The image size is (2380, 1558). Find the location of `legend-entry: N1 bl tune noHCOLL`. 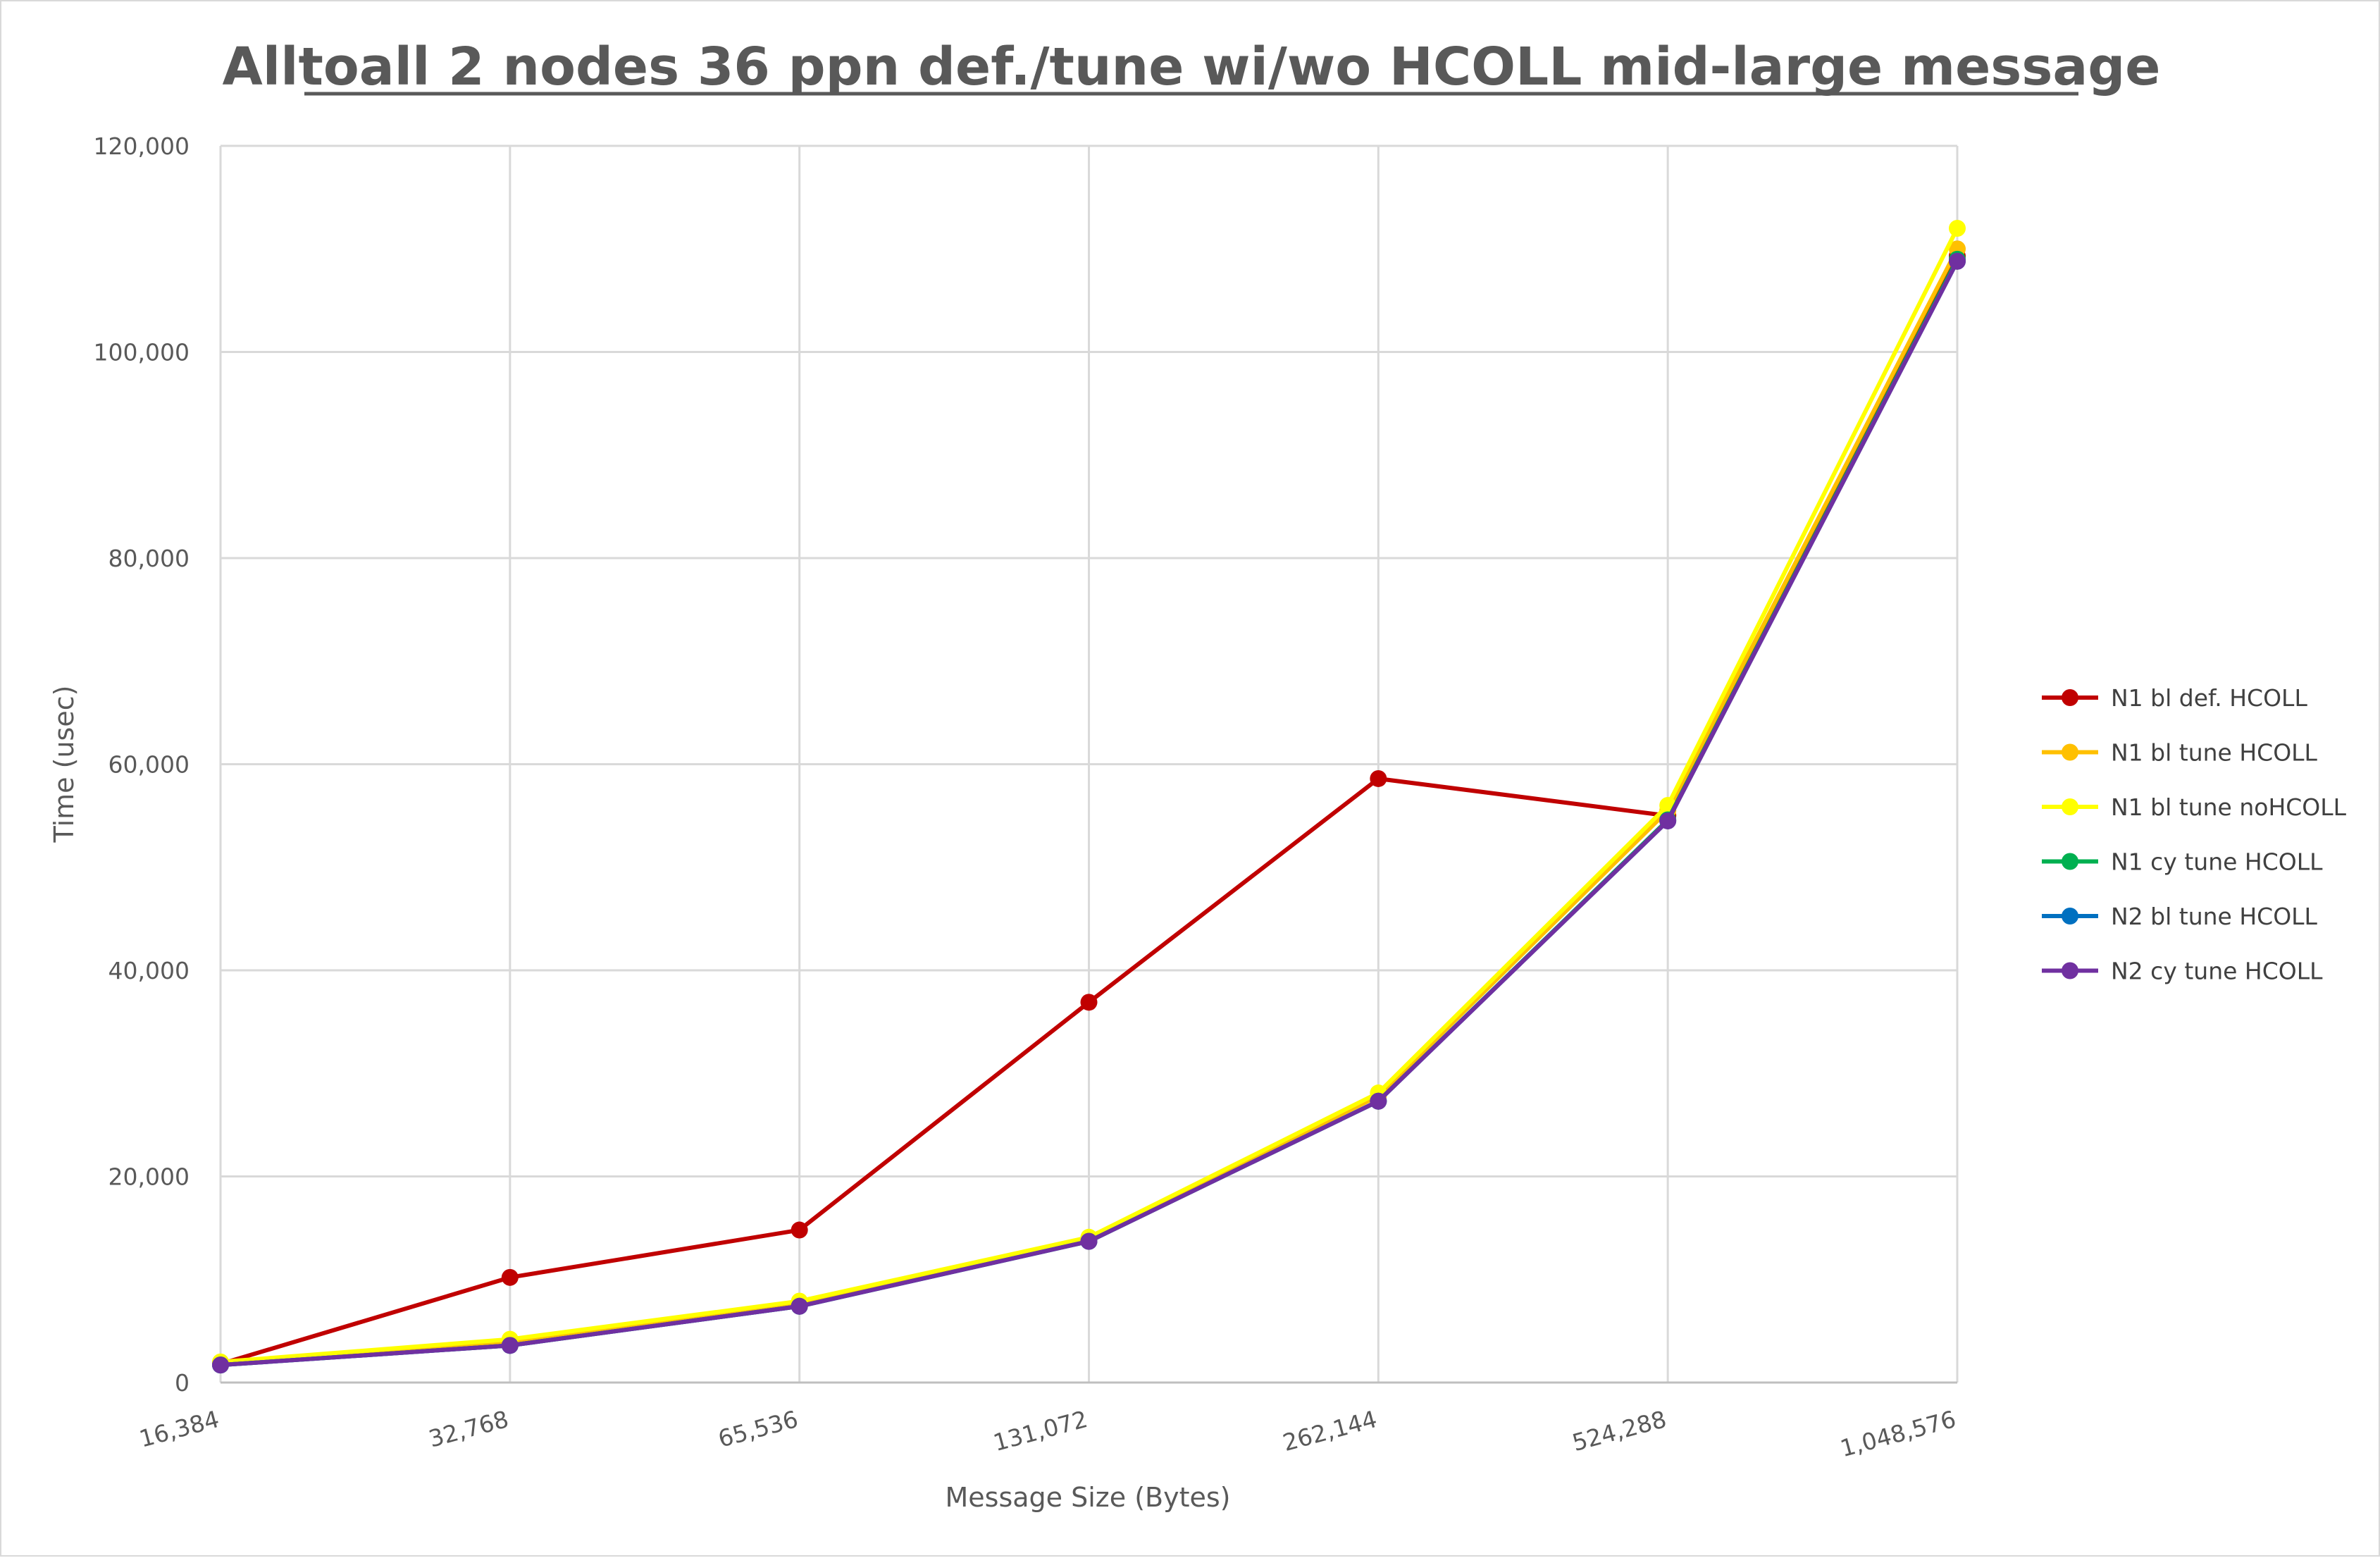

legend-entry: N1 bl tune noHCOLL is located at coordinates (2194, 807).